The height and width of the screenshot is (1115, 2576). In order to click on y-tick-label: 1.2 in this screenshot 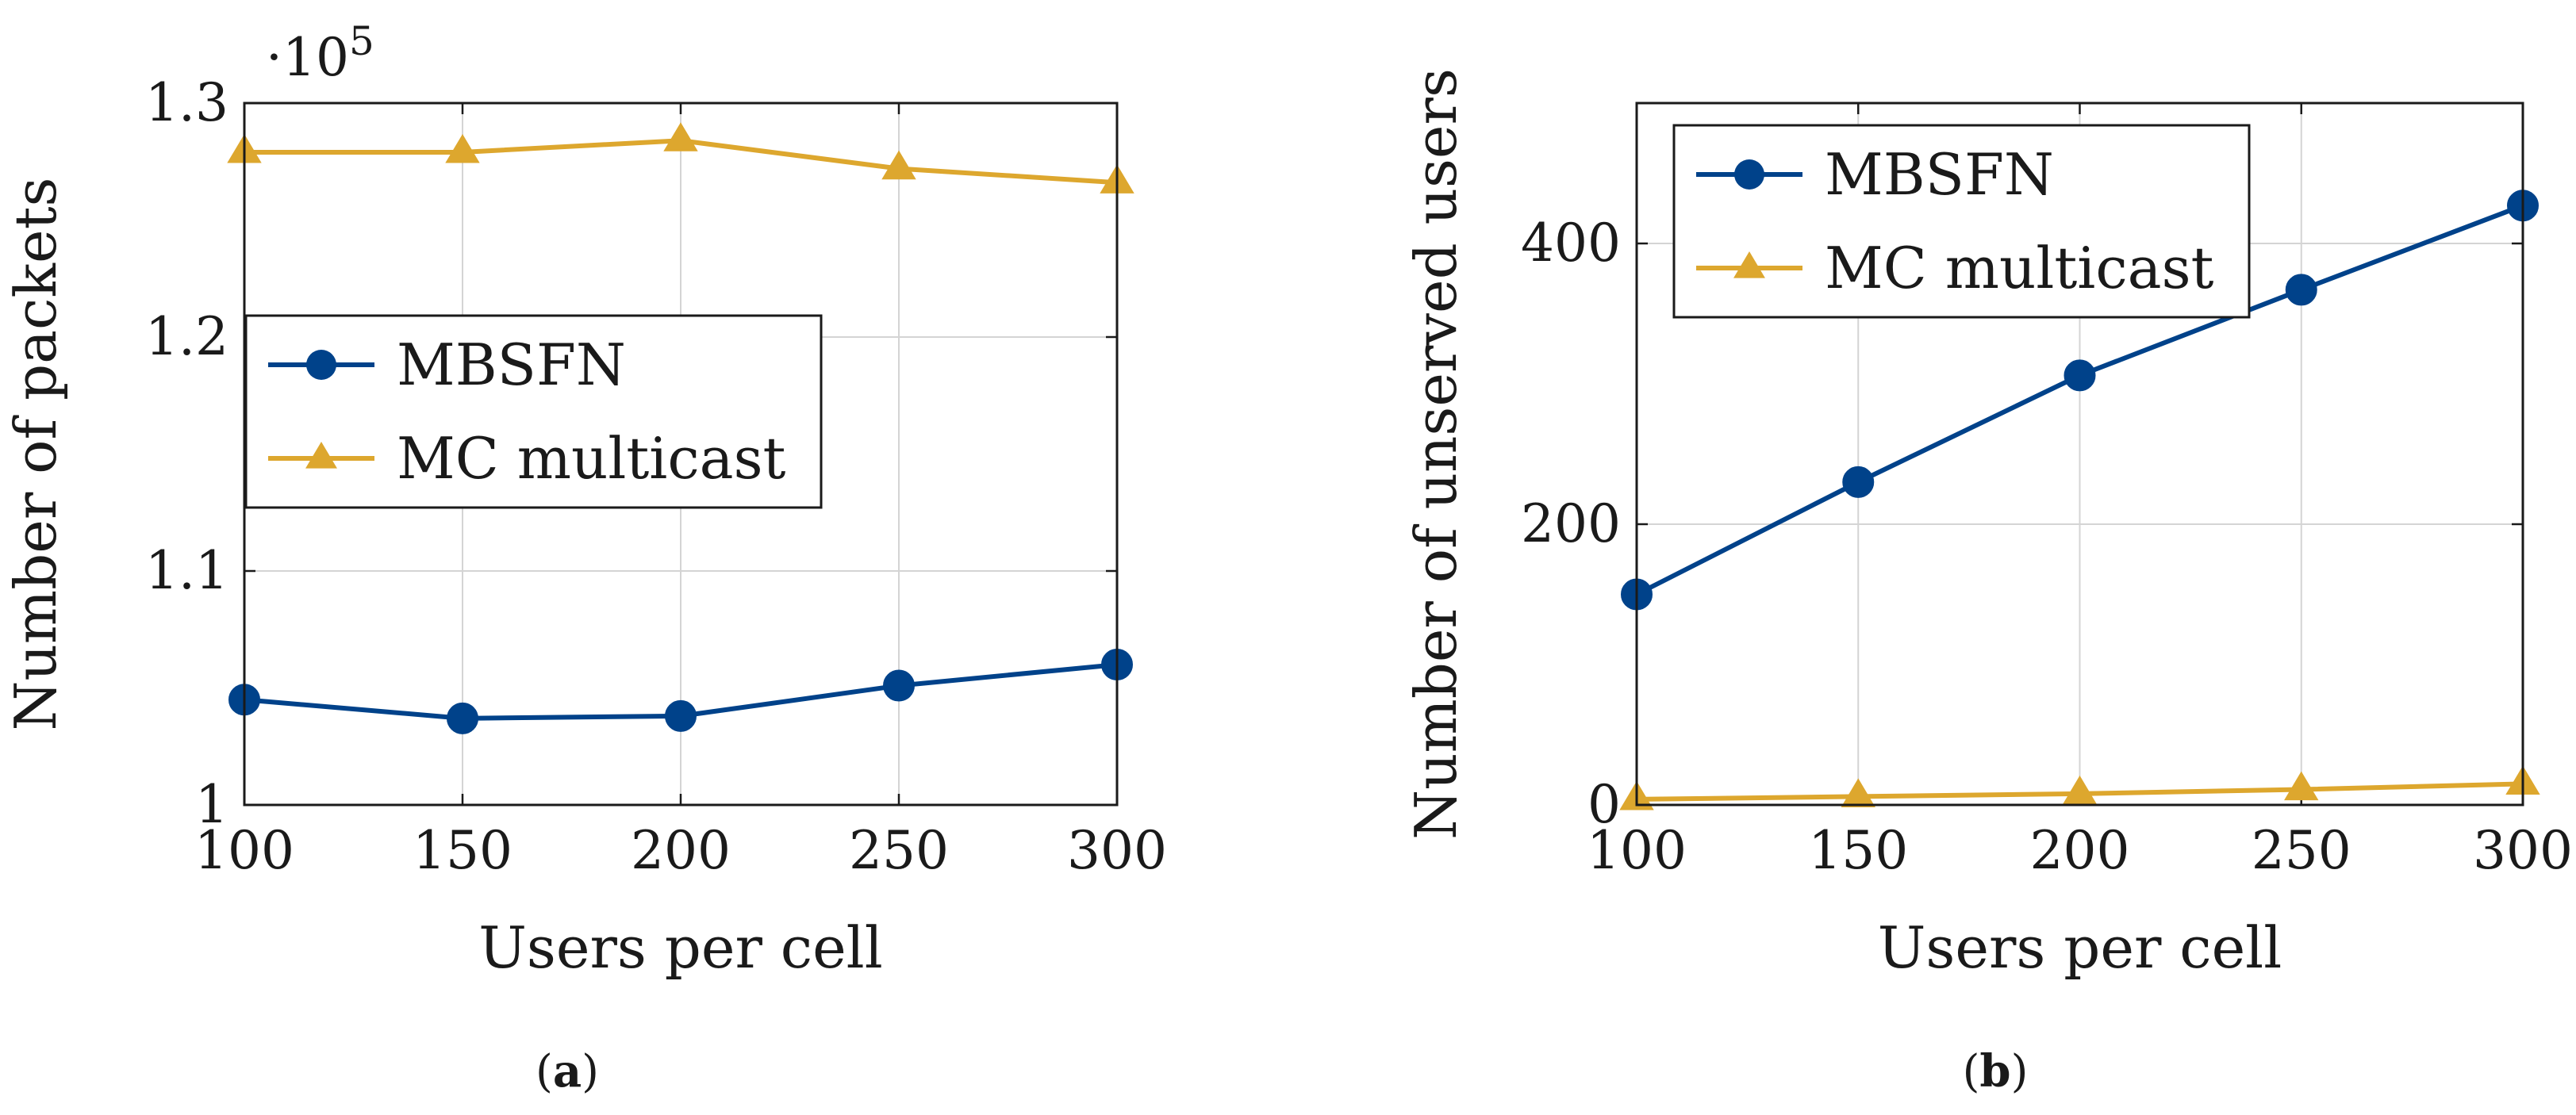, I will do `click(186, 336)`.